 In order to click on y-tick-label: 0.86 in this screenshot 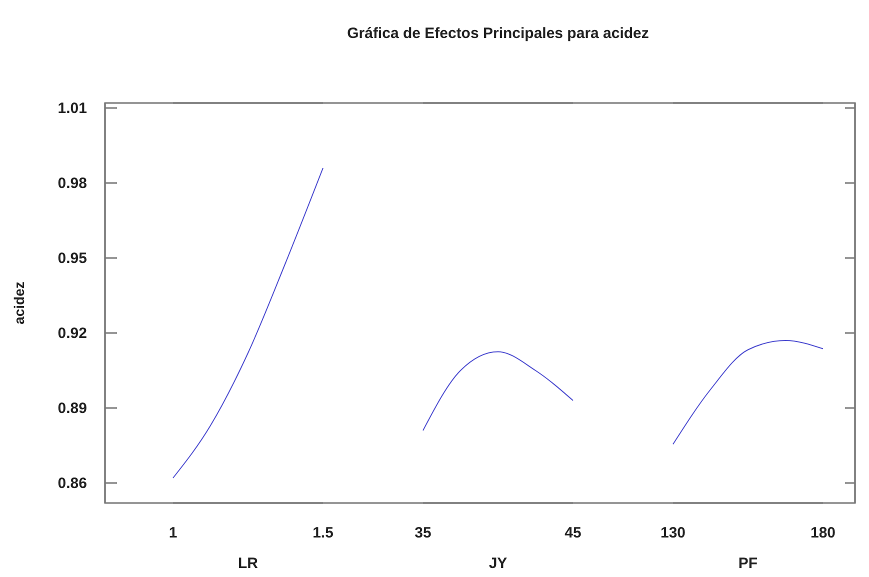, I will do `click(72, 483)`.